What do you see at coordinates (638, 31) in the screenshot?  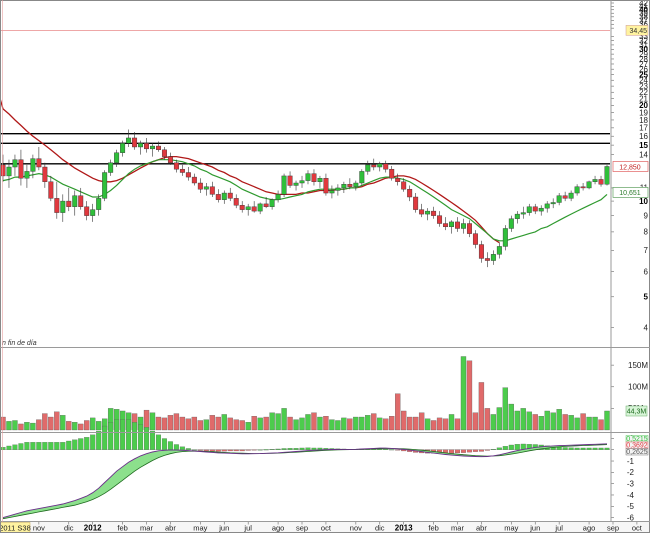 I see `ref-level-label: 34,45` at bounding box center [638, 31].